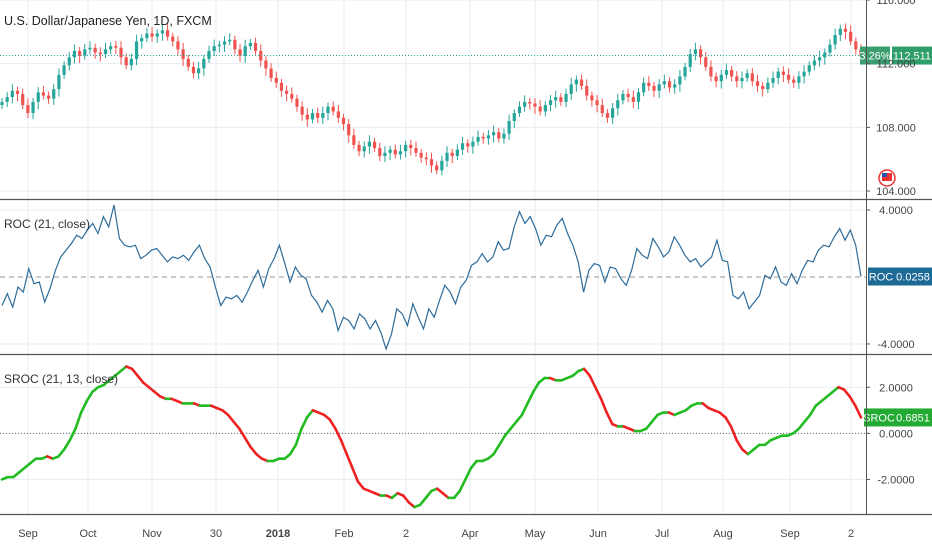 The image size is (932, 550). I want to click on roc-name-label: ROC, so click(881, 277).